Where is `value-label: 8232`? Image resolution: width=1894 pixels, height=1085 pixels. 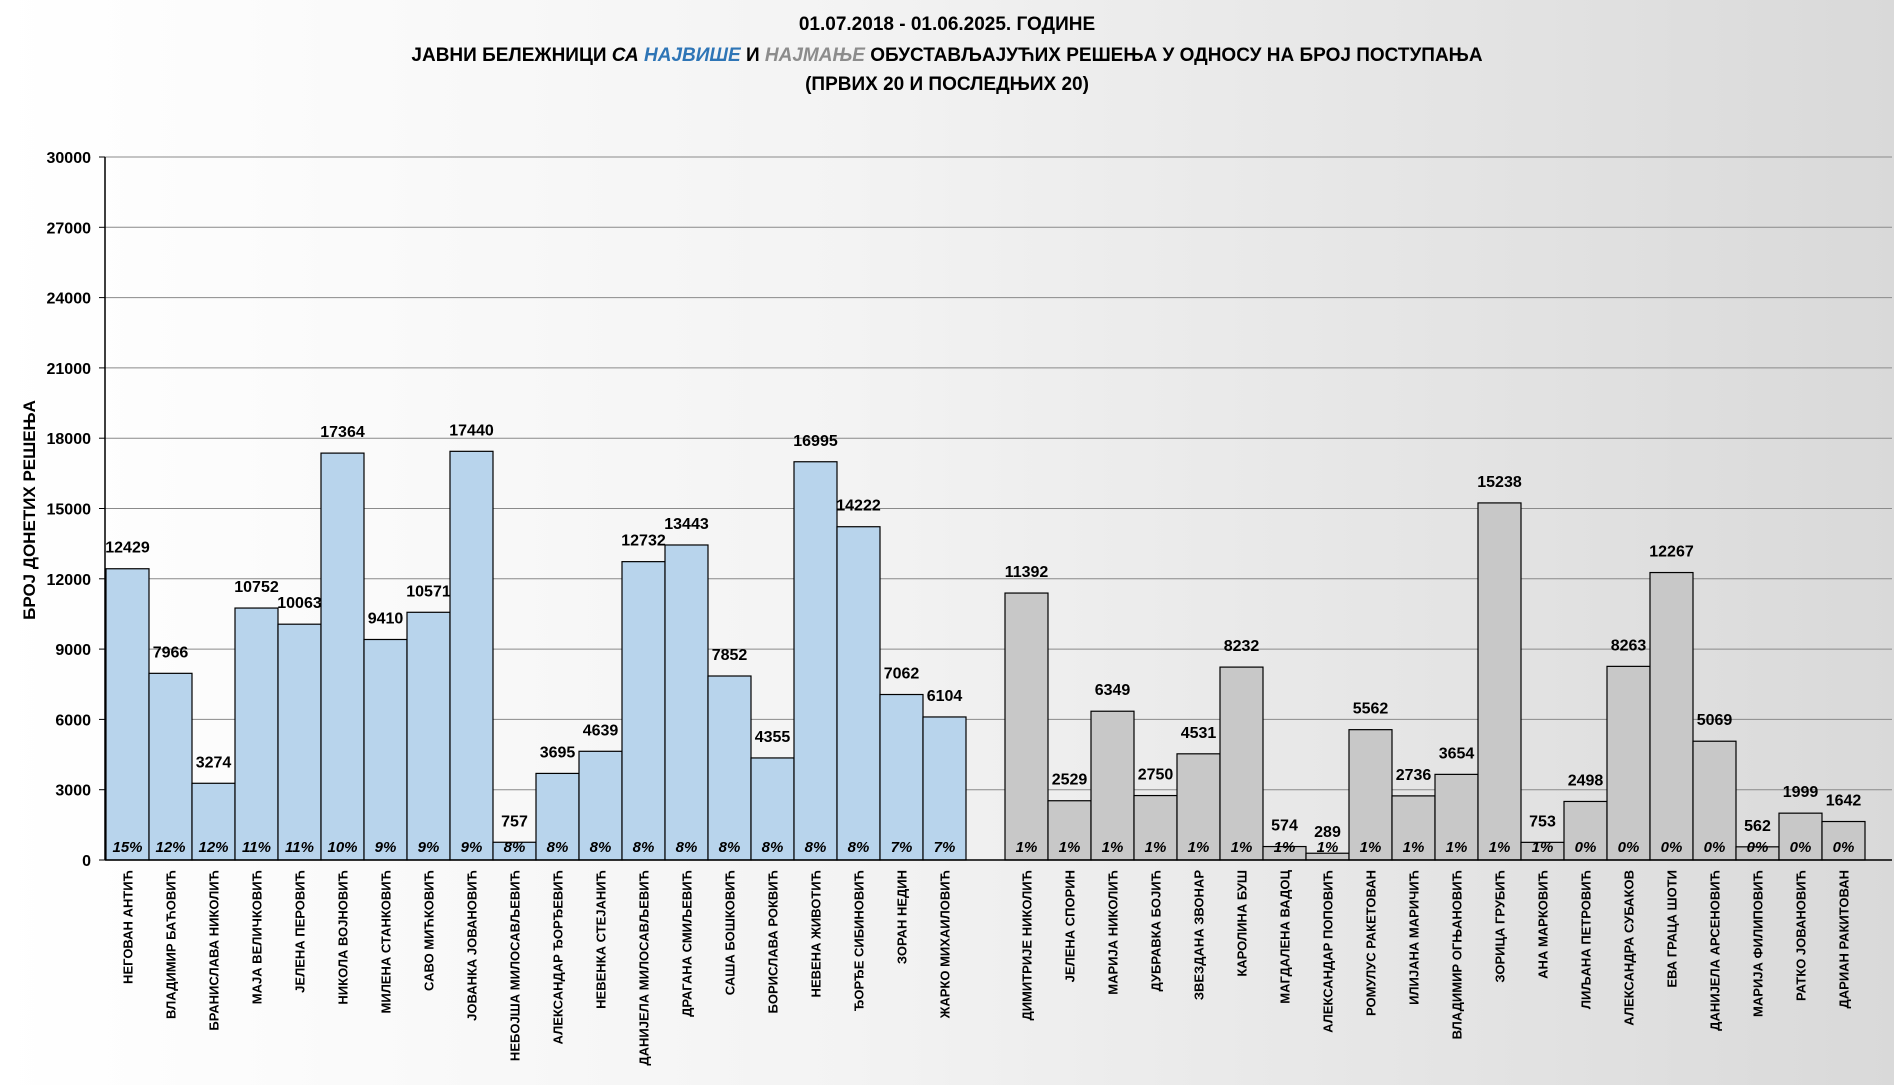
value-label: 8232 is located at coordinates (1242, 646).